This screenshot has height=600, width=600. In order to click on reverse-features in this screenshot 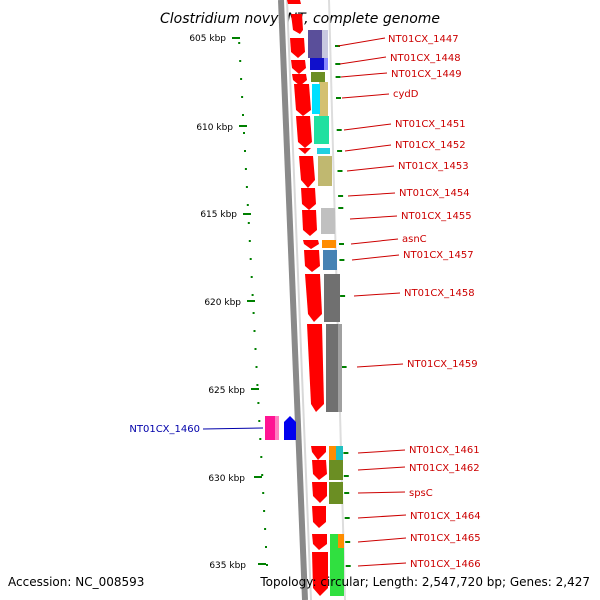, I will do `click(280, 428)`.